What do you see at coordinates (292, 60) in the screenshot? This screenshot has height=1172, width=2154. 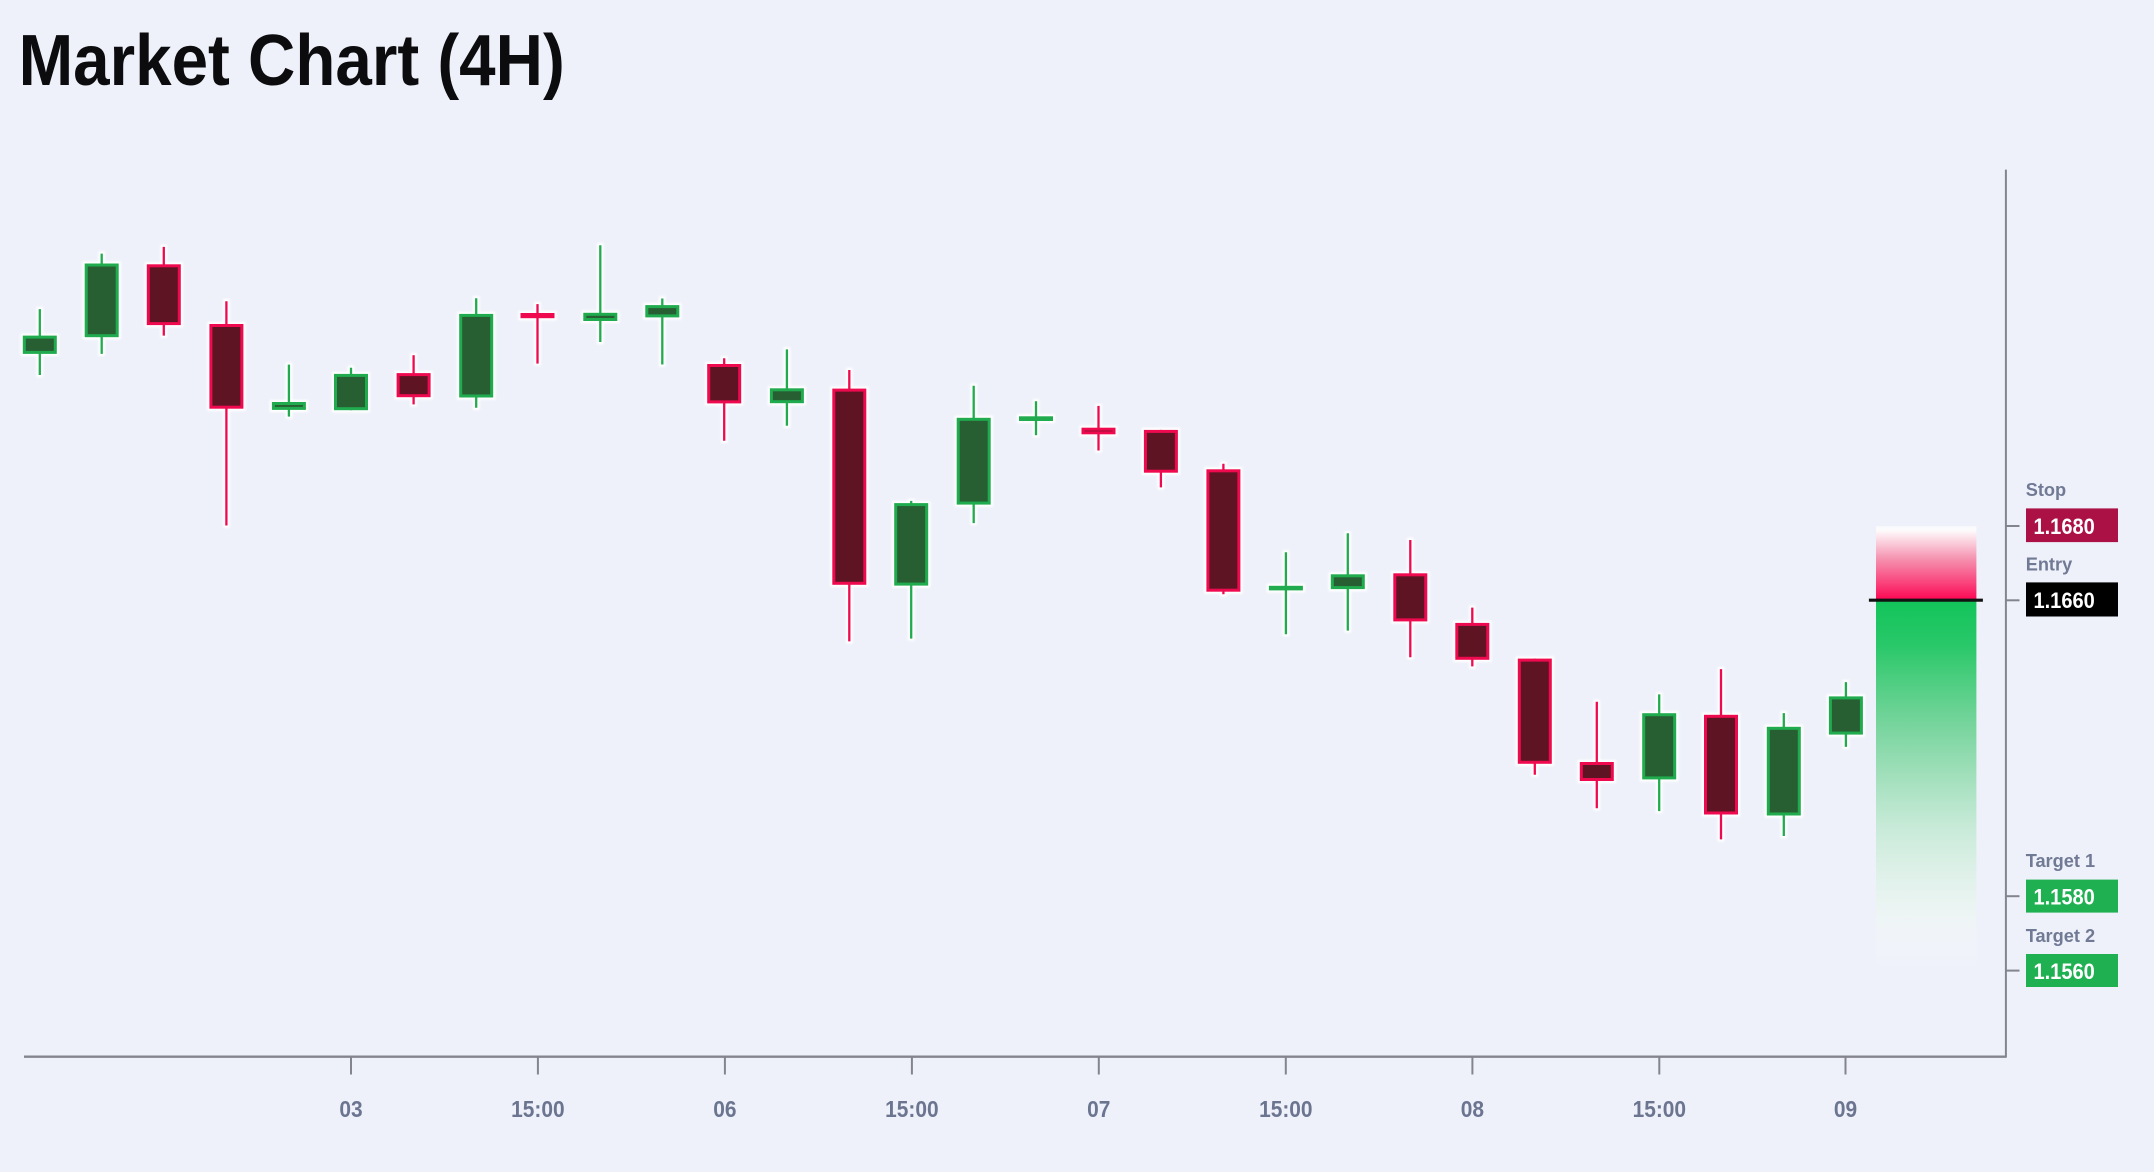 I see `svg-text: Market Chart (4H)` at bounding box center [292, 60].